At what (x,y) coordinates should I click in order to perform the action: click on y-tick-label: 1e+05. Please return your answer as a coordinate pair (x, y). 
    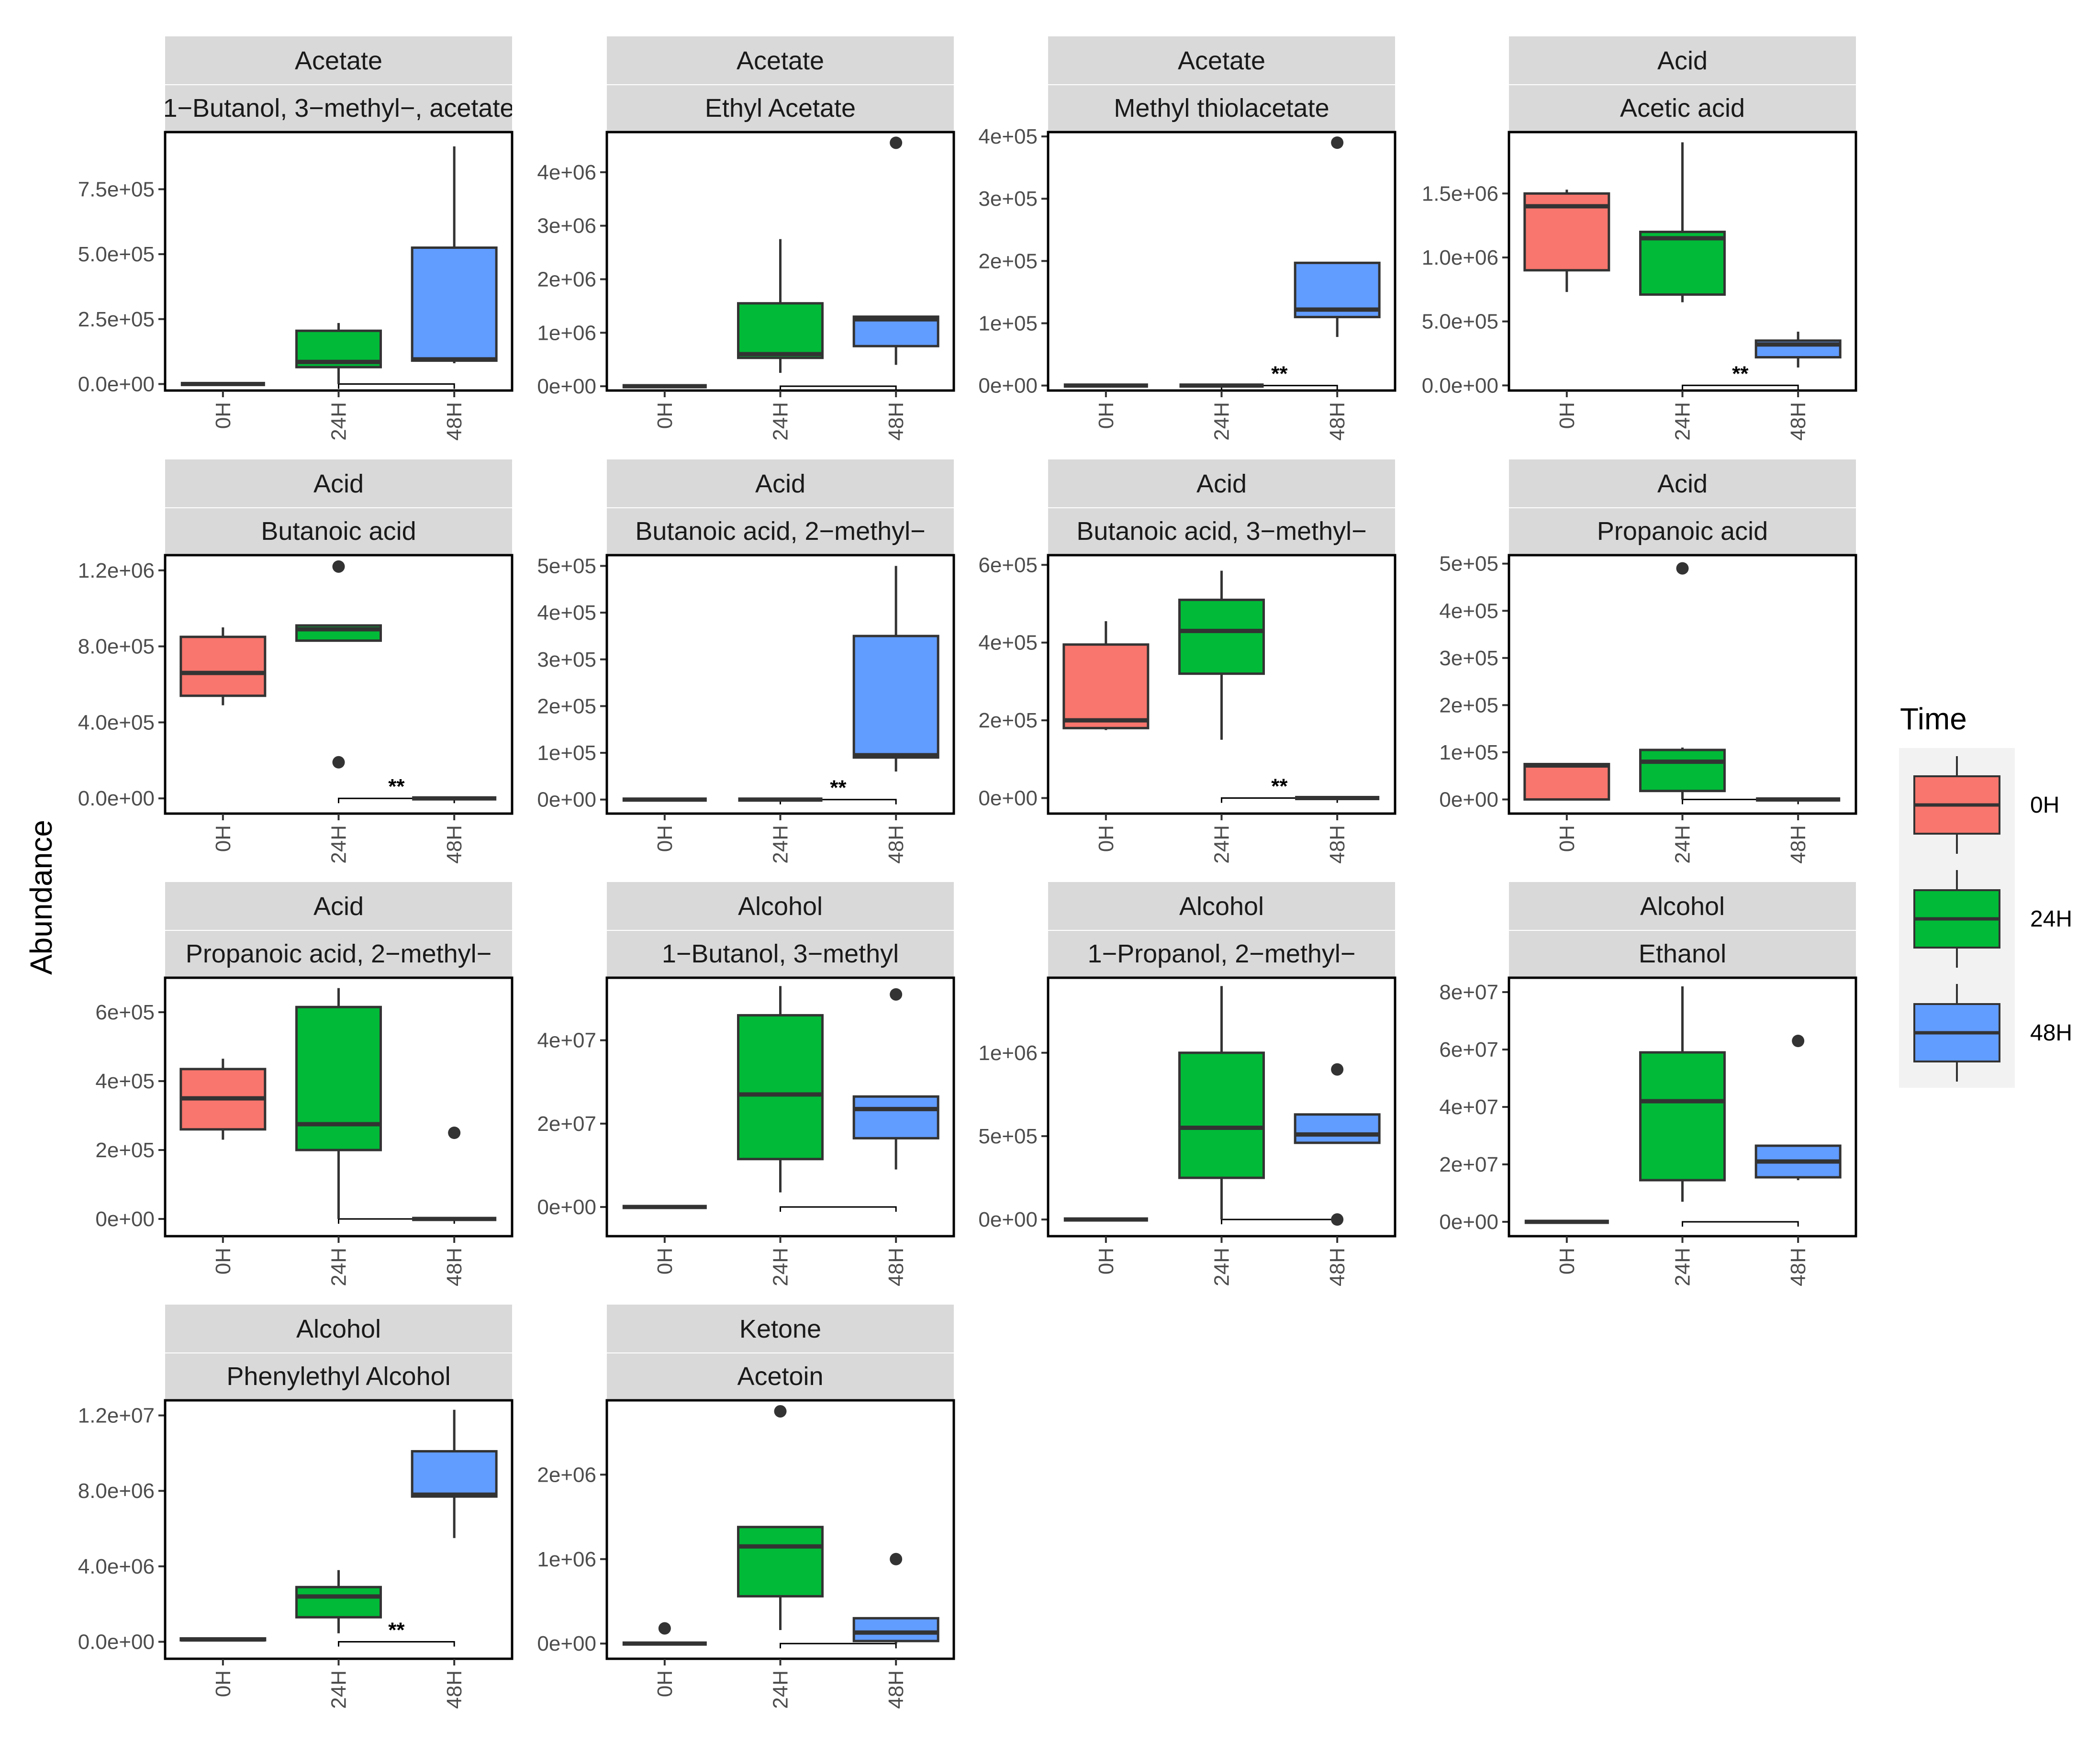
    Looking at the image, I should click on (1468, 752).